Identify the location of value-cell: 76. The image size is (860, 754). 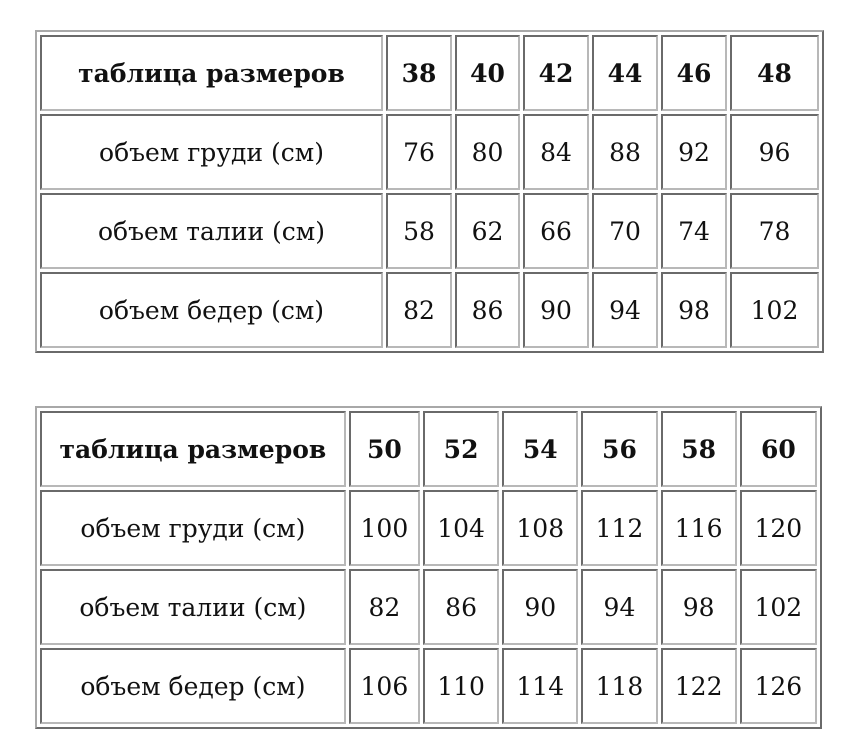
(419, 152).